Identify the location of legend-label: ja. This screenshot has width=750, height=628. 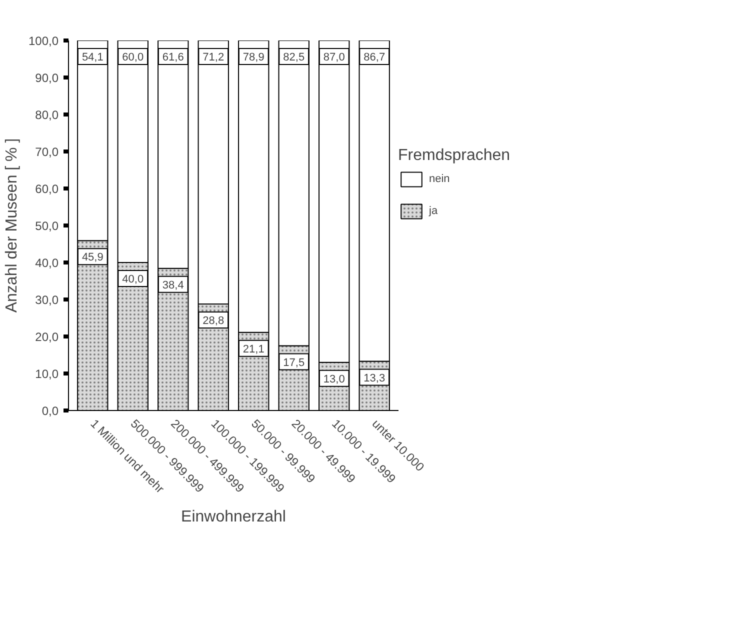
(434, 211).